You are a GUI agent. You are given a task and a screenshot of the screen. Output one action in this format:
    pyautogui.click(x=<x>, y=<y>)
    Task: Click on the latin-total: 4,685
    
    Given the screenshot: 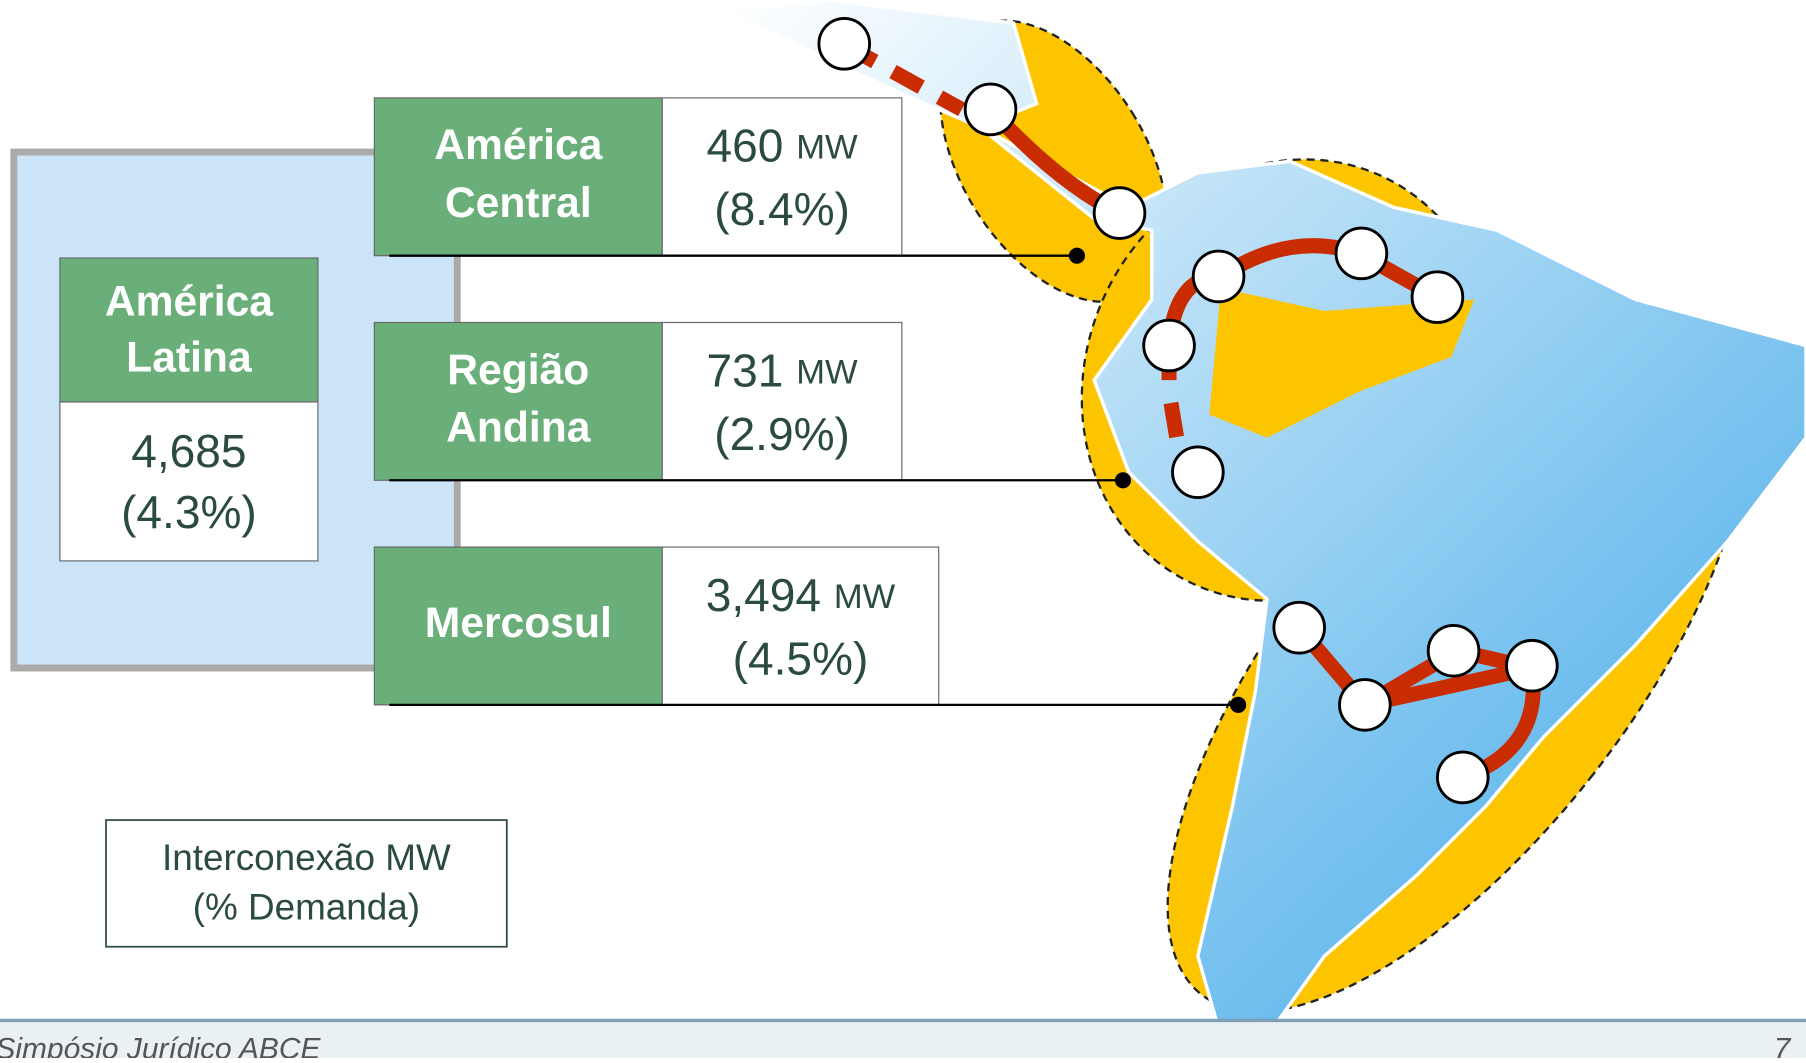 What is the action you would take?
    pyautogui.click(x=188, y=451)
    